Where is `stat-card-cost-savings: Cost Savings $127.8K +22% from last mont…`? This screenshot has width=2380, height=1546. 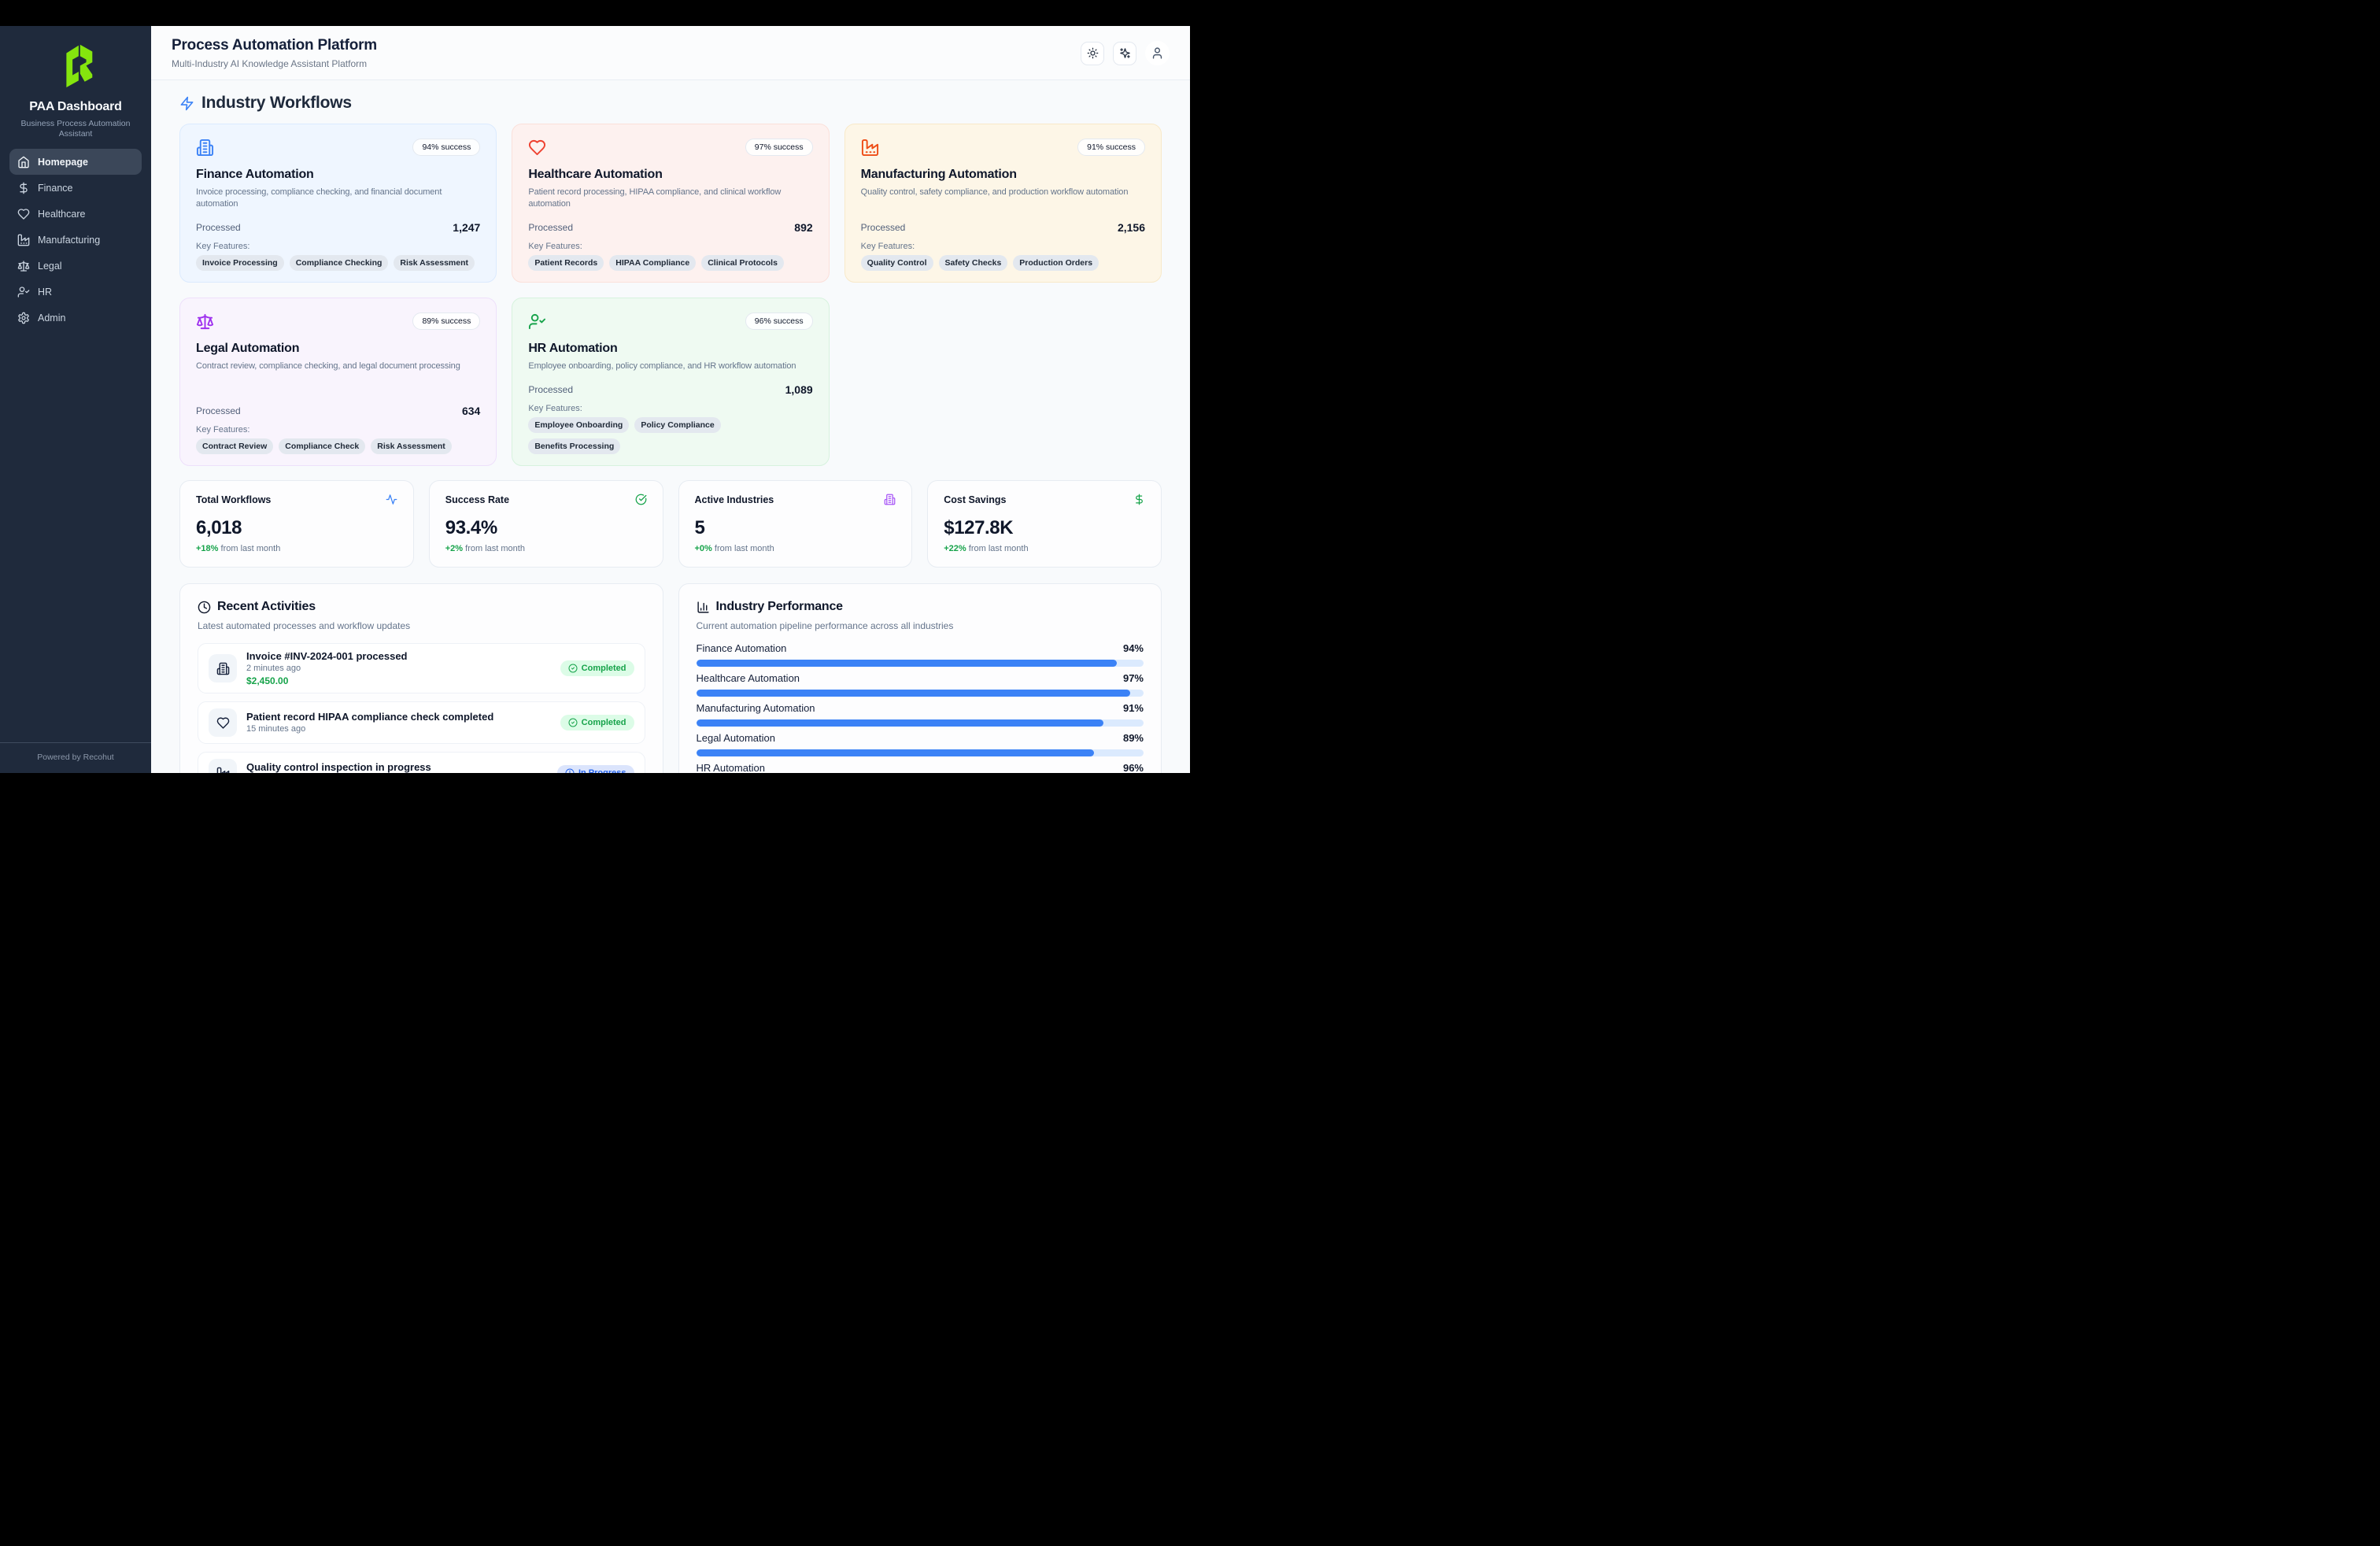 stat-card-cost-savings: Cost Savings $127.8K +22% from last mont… is located at coordinates (1044, 524).